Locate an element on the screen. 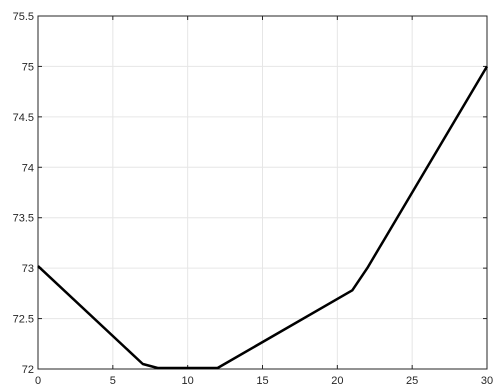  x-tick-label: 15 is located at coordinates (262, 381).